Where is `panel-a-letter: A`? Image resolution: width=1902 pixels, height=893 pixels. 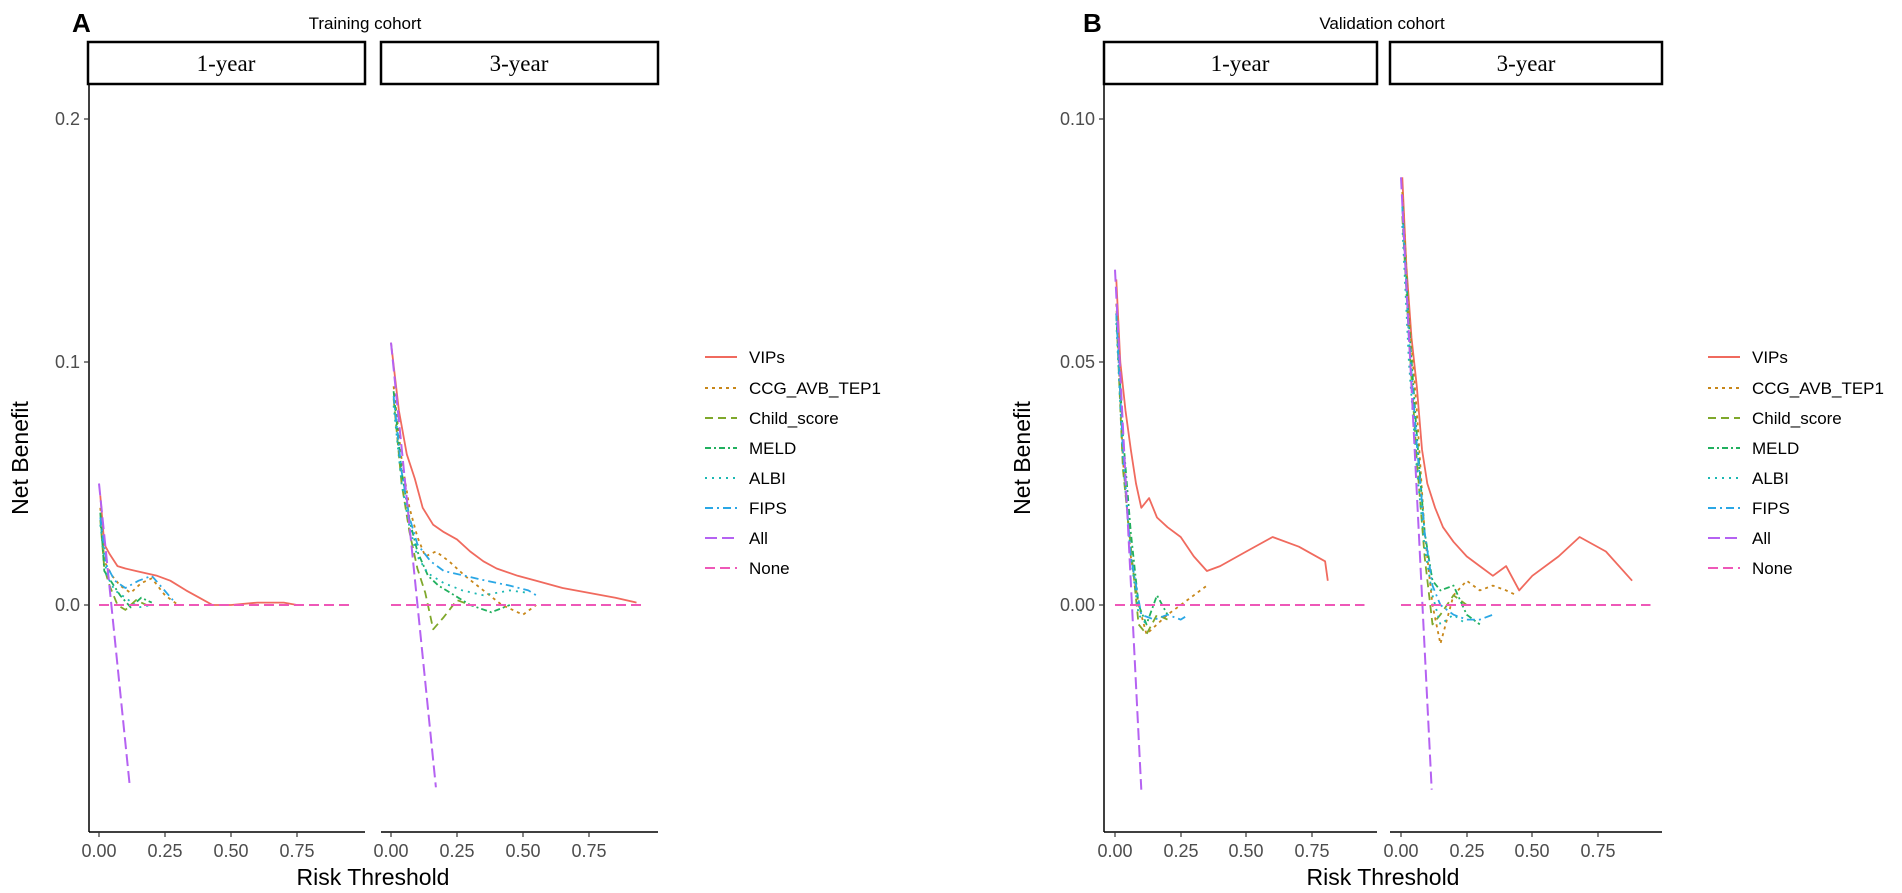
panel-a-letter: A is located at coordinates (81, 23).